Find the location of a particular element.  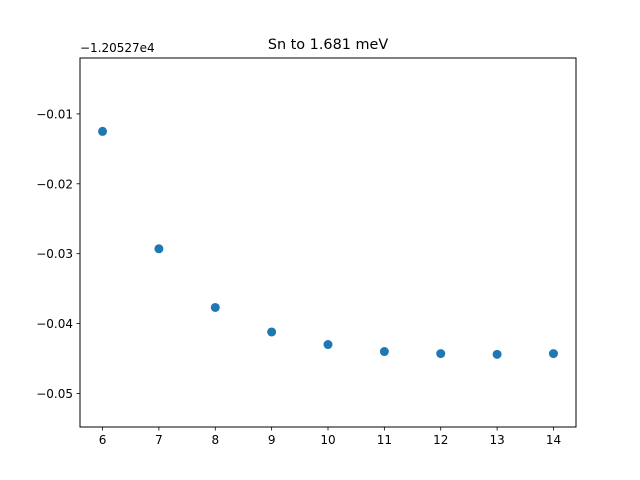

x-tick-label: 10 is located at coordinates (327, 440).